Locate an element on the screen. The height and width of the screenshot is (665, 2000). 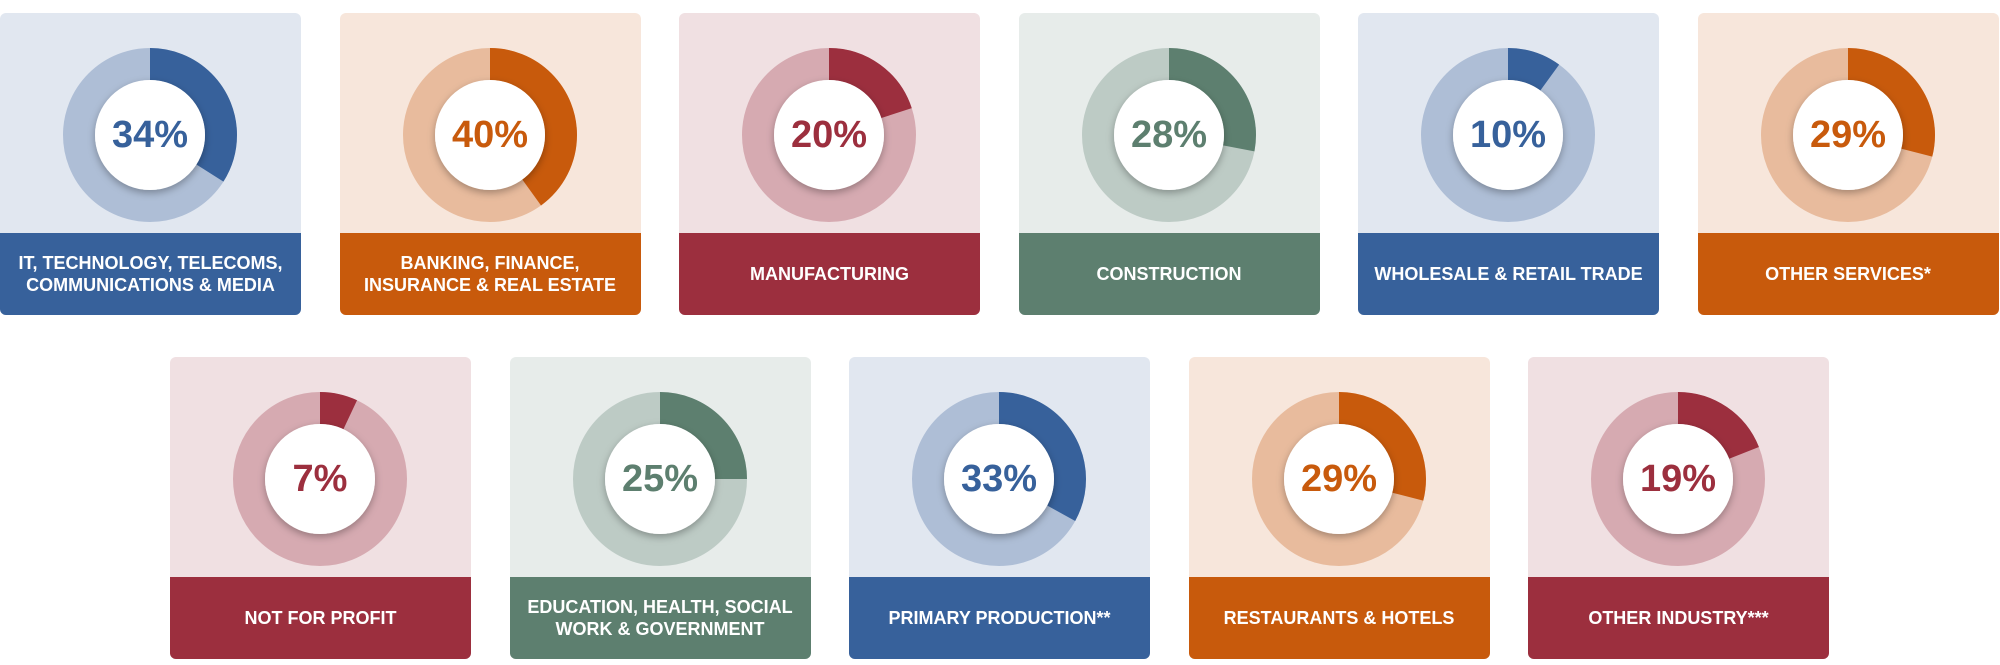
donut-chart: 19% is located at coordinates (1678, 479).